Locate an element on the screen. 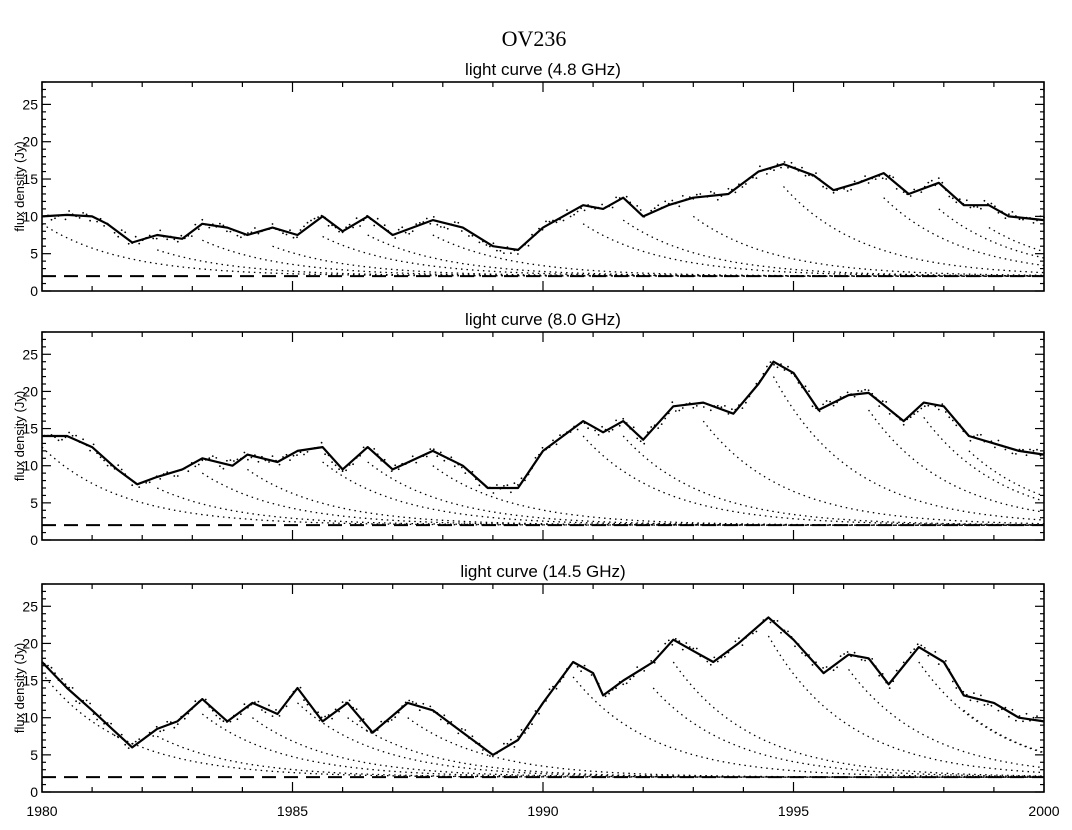 The image size is (1072, 830). y-tick-label: 15 is located at coordinates (30, 429).